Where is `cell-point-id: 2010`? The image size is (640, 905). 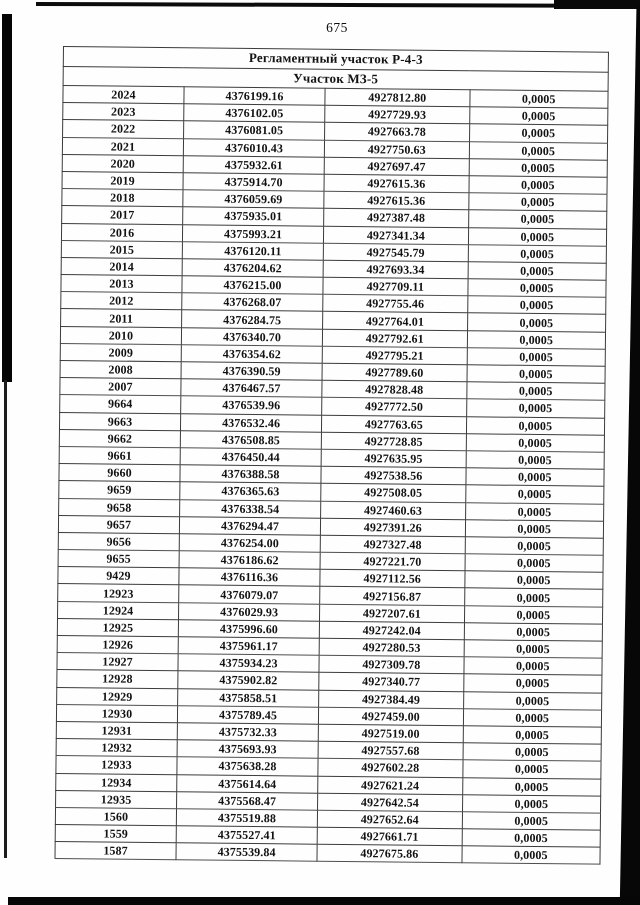
cell-point-id: 2010 is located at coordinates (121, 335).